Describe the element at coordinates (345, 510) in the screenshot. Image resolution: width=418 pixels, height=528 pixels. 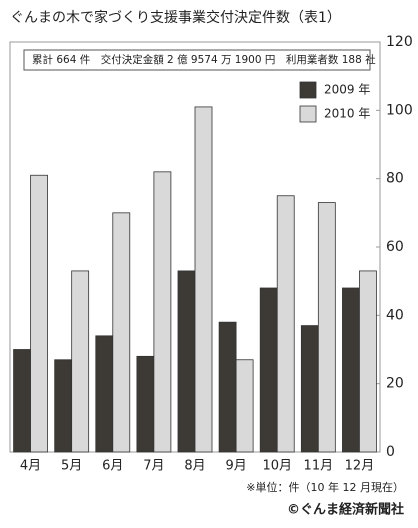
I see `credit: ©ぐんま経済新聞社` at that location.